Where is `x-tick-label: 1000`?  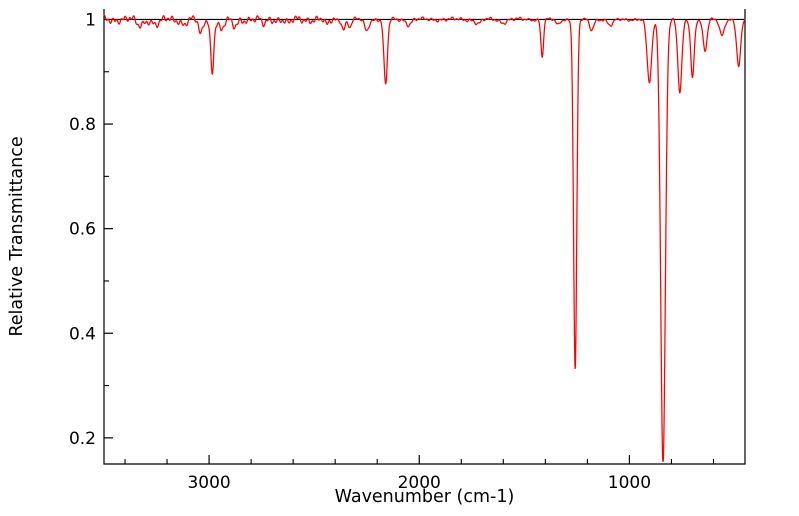
x-tick-label: 1000 is located at coordinates (629, 483).